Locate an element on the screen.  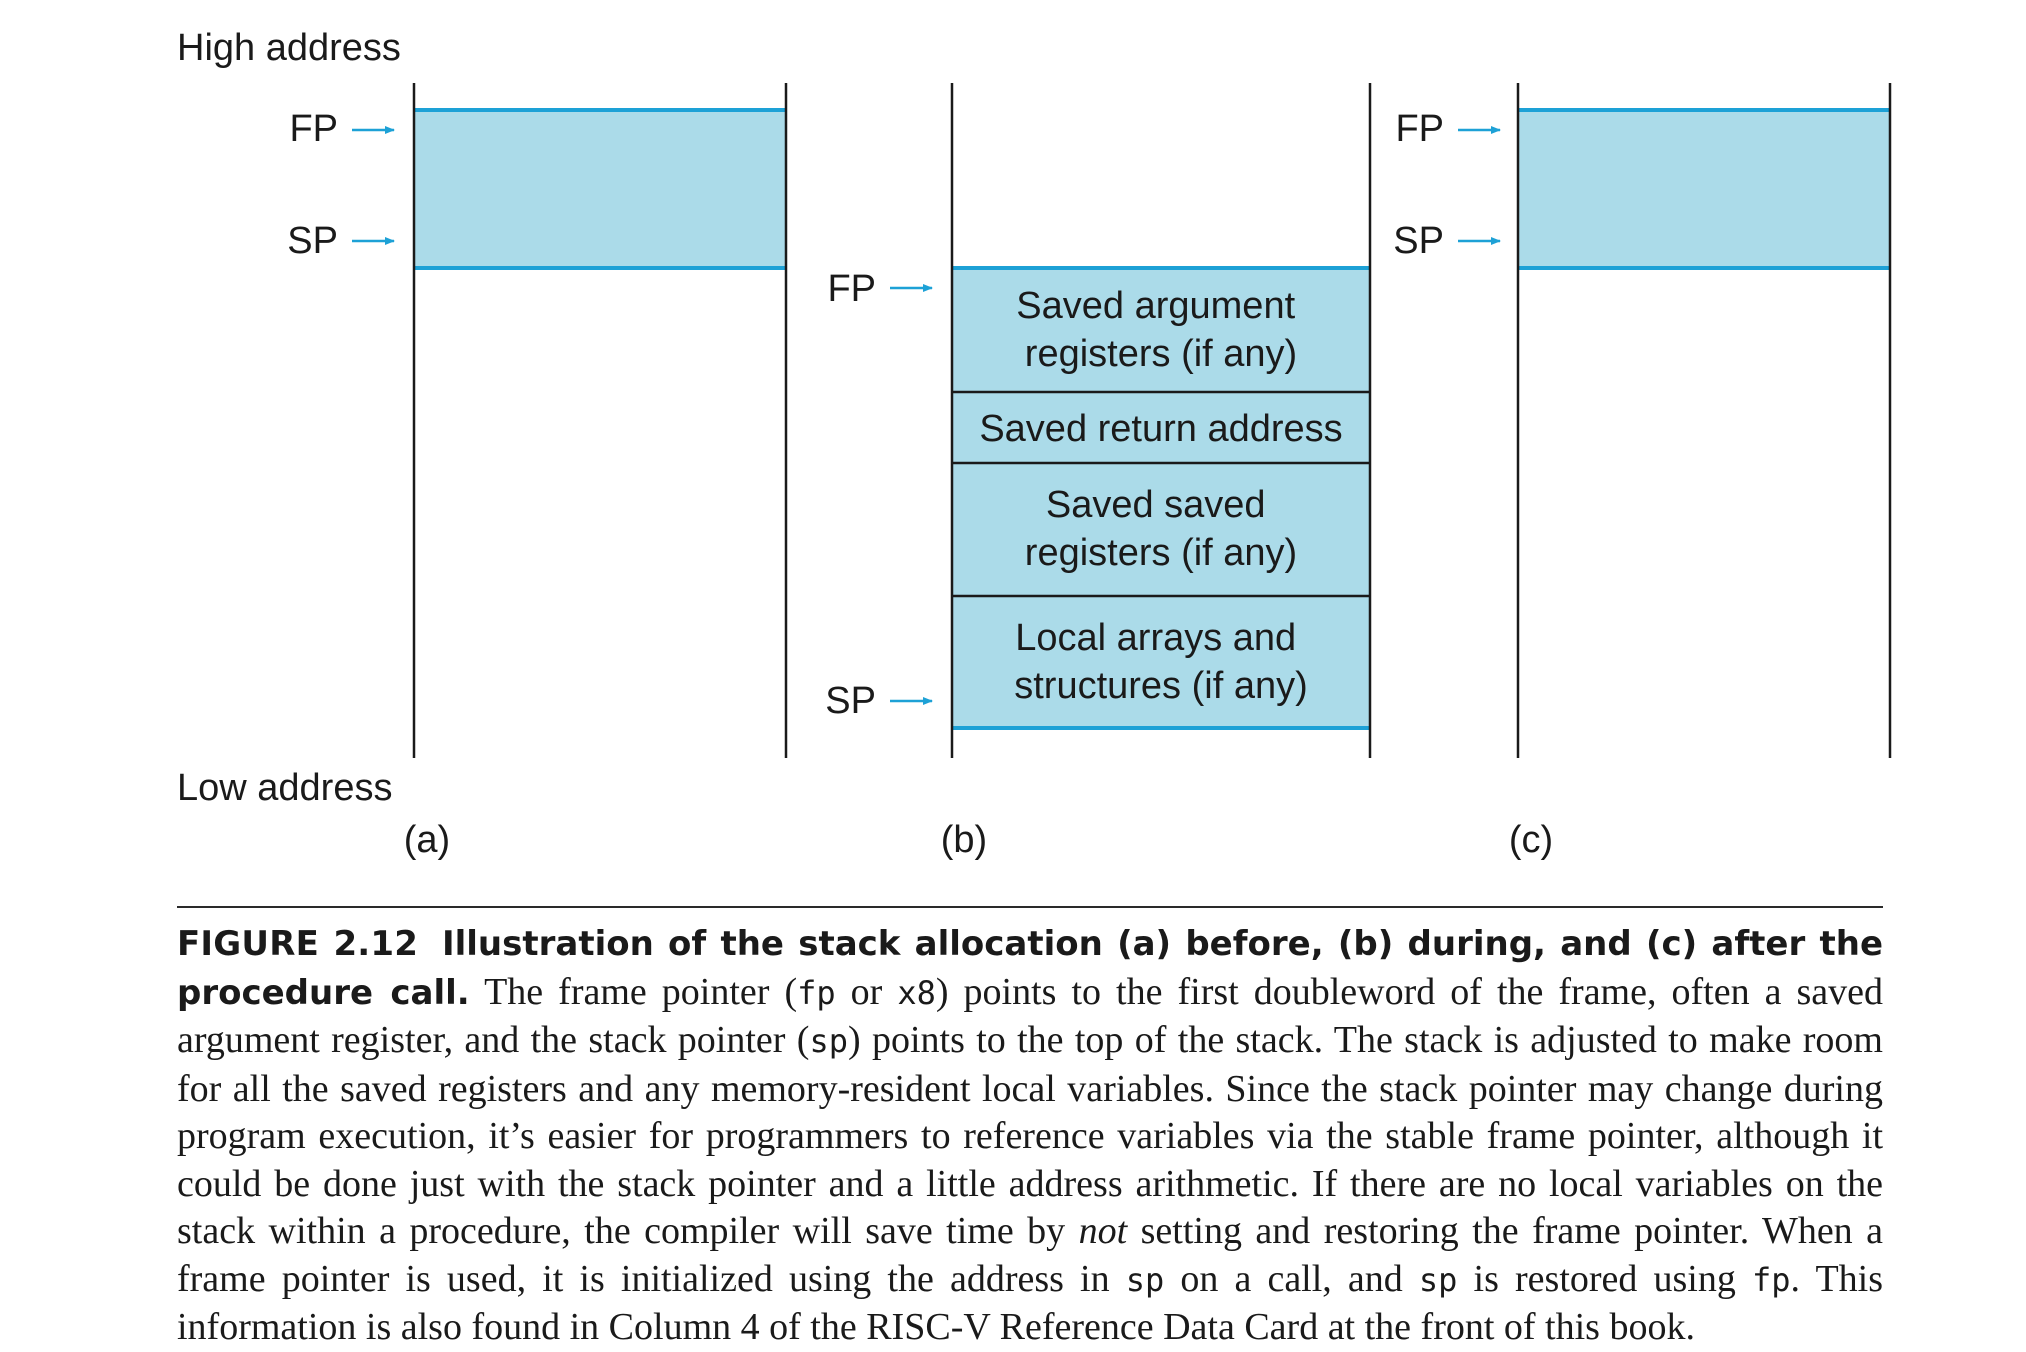
block-saved-argument-registers: Saved argument registers (if any) is located at coordinates (1160, 330).